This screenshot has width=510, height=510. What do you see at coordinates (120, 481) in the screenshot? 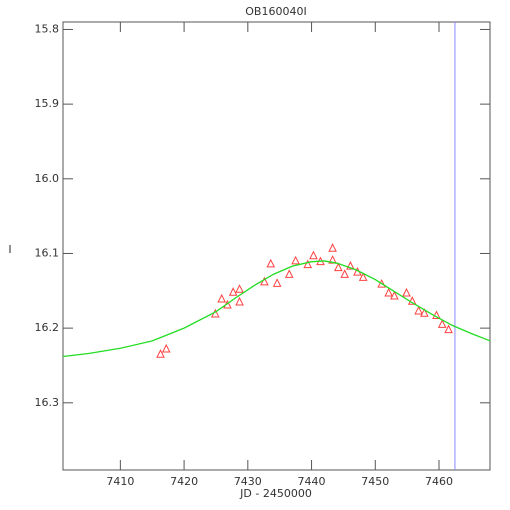
I see `x-tick-label: 7410` at bounding box center [120, 481].